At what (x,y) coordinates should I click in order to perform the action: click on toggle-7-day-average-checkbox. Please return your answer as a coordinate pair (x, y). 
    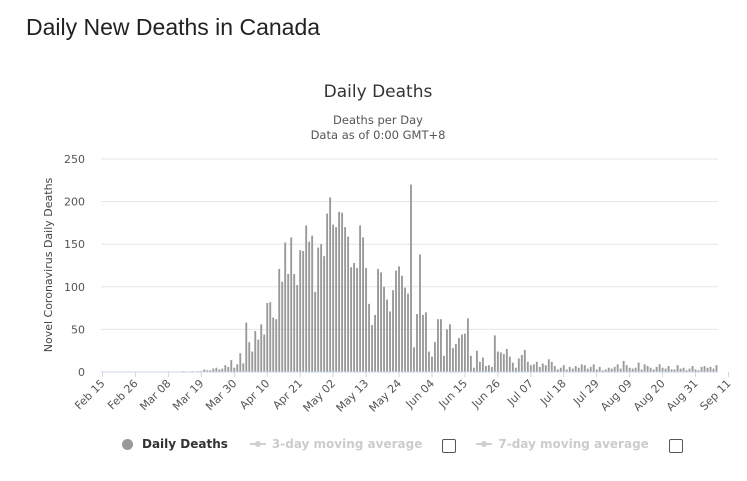
    Looking at the image, I should click on (675, 446).